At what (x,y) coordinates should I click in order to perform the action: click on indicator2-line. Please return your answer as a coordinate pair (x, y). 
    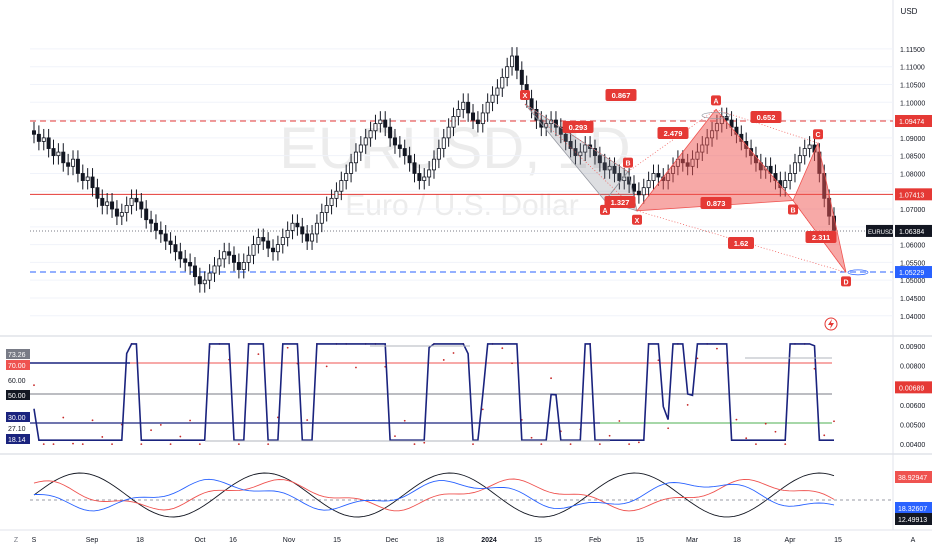
    Looking at the image, I should click on (434, 495).